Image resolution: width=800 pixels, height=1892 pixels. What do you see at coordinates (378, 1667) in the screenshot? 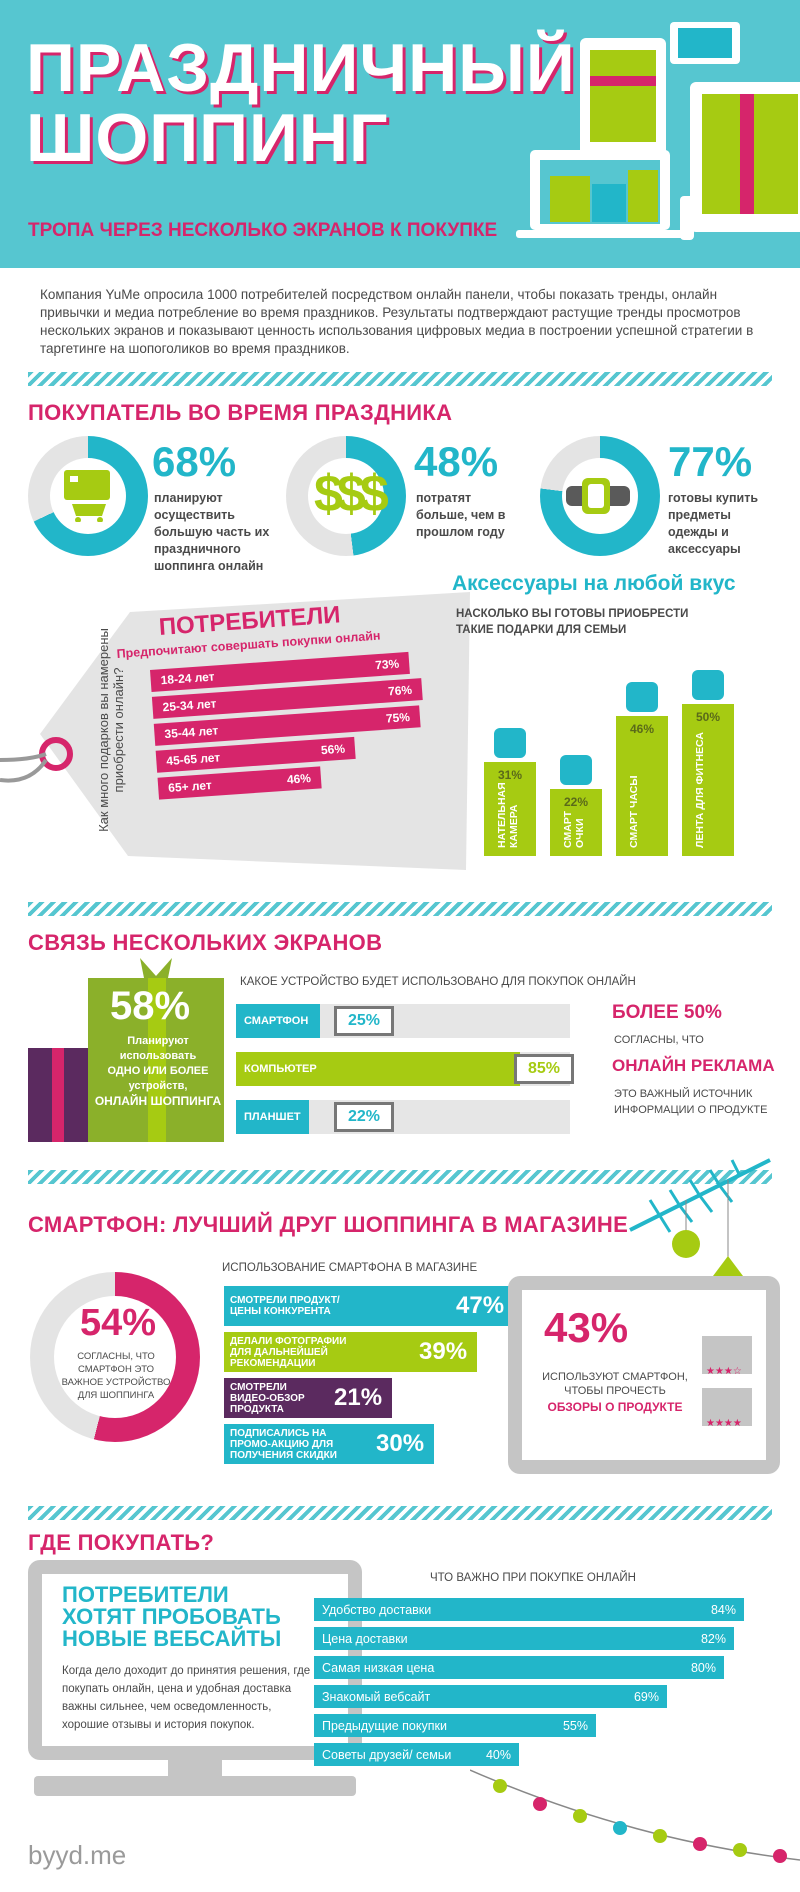
I see `online-row-label: Самая низкая цена` at bounding box center [378, 1667].